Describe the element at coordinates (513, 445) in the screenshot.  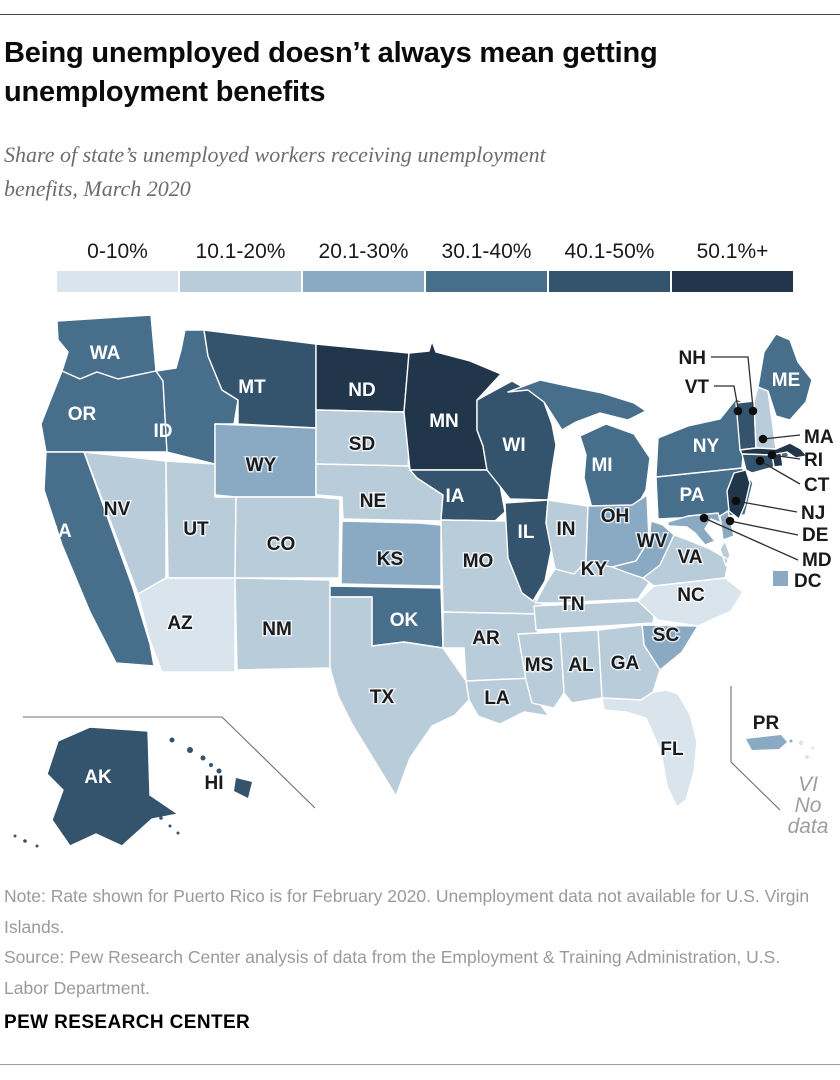
I see `state-label-wi: WI` at that location.